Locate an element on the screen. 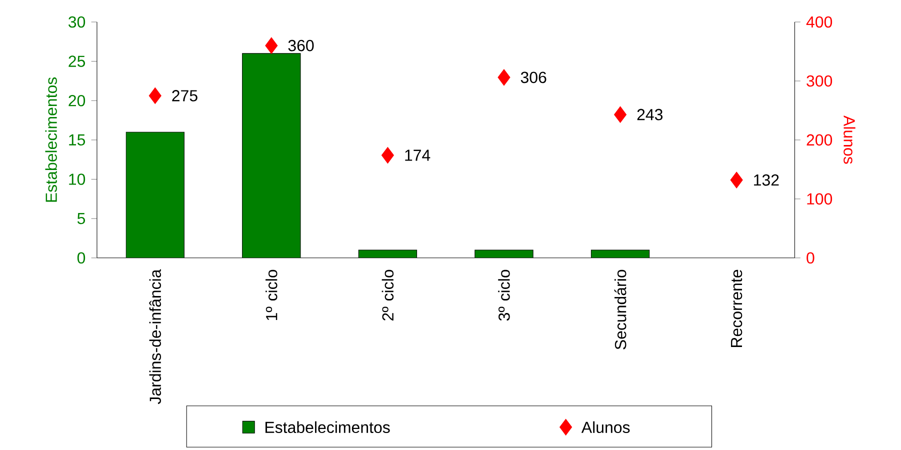  y-tick-label: 30 is located at coordinates (77, 22).